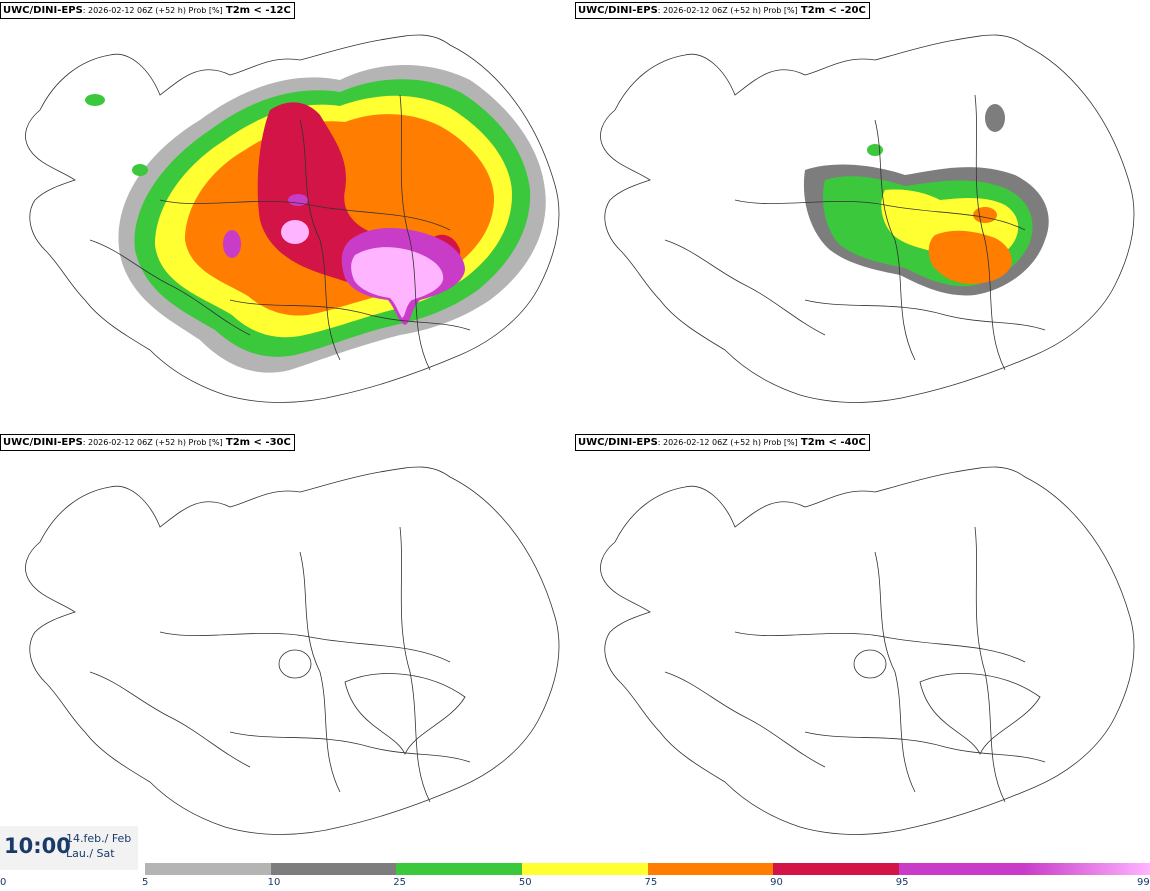  Describe the element at coordinates (776, 882) in the screenshot. I see `legend-tick-label: 90` at that location.